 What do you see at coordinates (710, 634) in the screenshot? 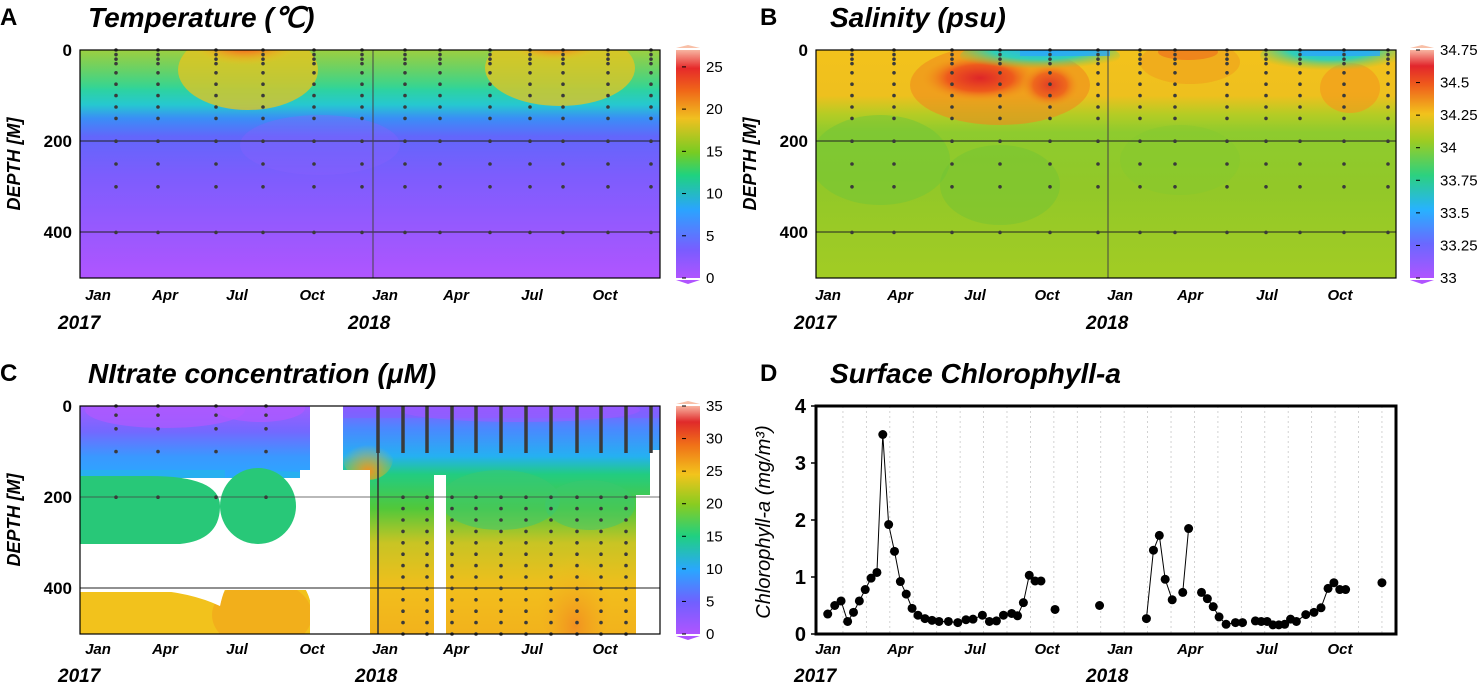
I see `colorbar-tick-c-7: 0` at bounding box center [710, 634].